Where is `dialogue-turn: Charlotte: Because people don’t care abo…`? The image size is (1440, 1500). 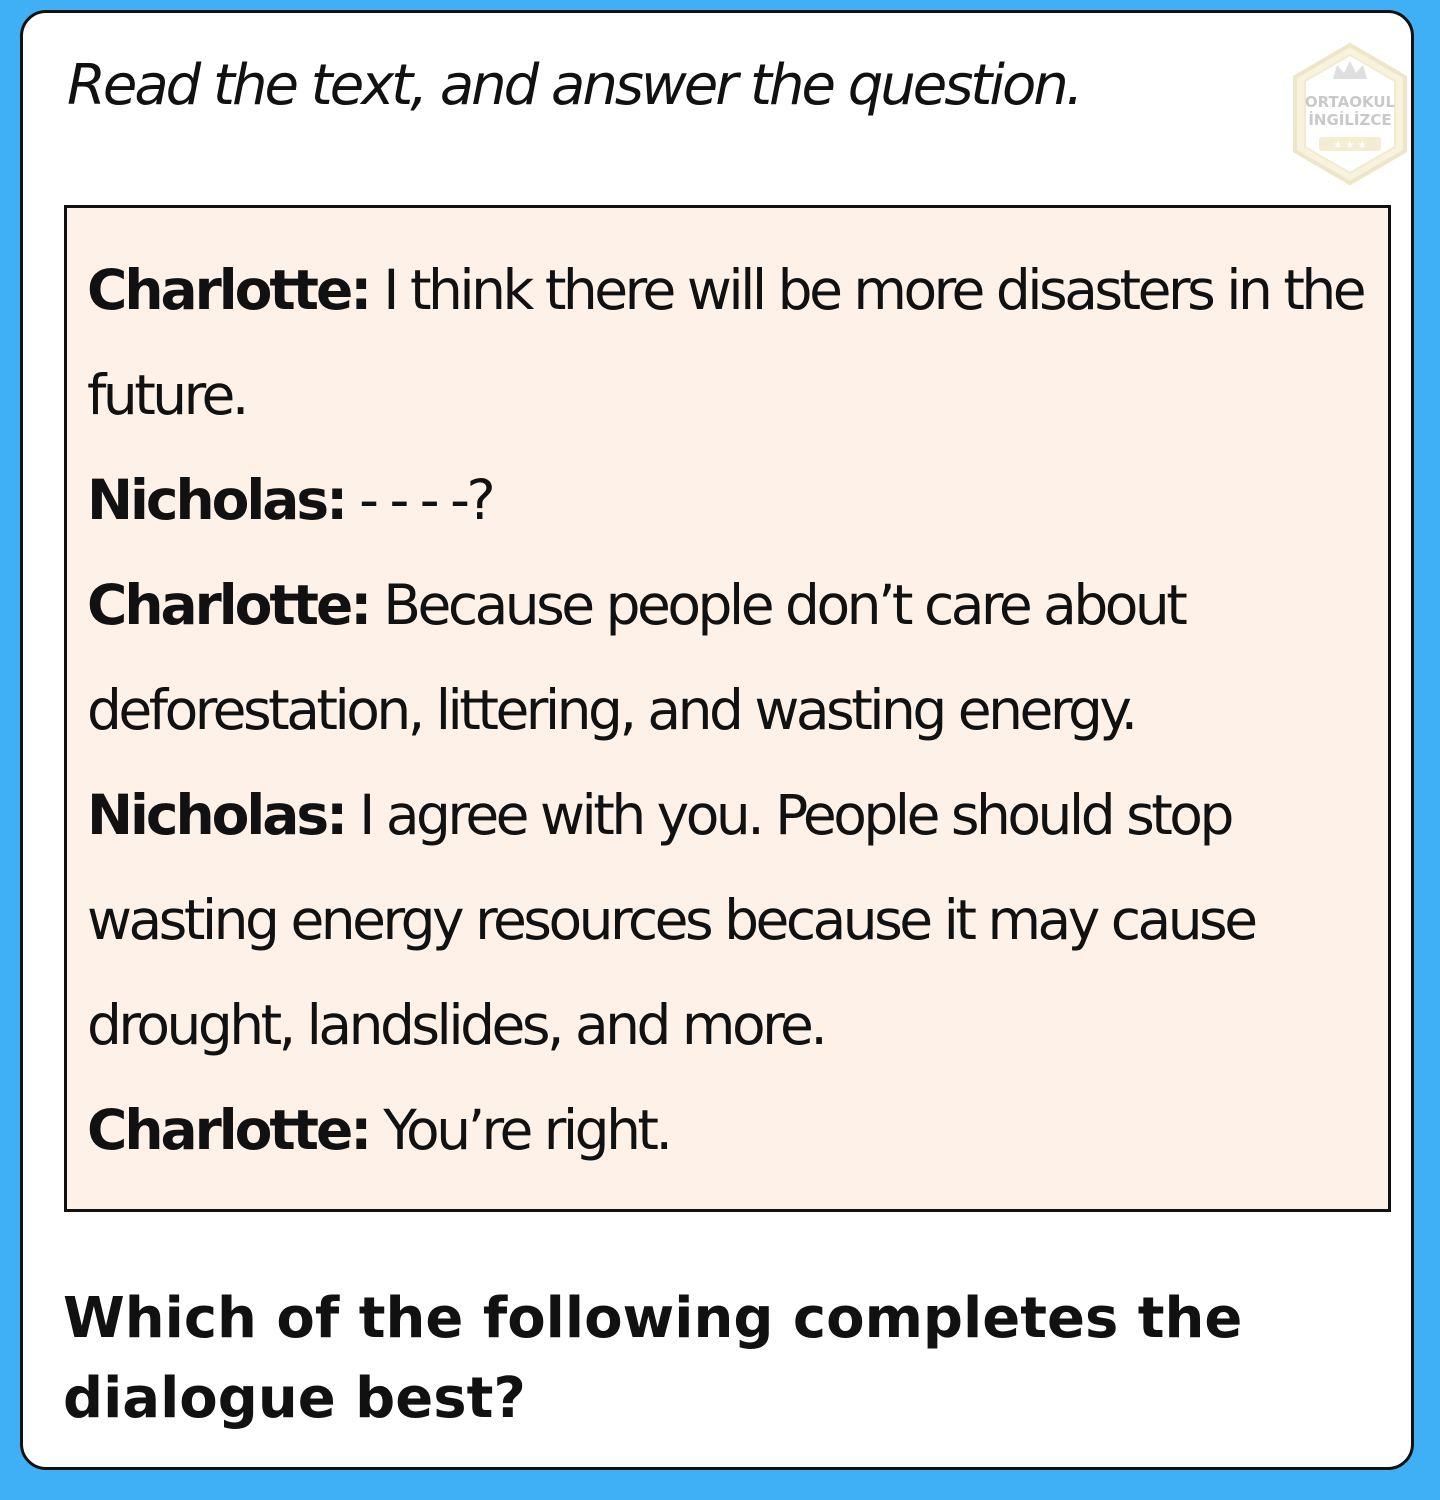
dialogue-turn: Charlotte: Because people don’t care abo… is located at coordinates (727, 658).